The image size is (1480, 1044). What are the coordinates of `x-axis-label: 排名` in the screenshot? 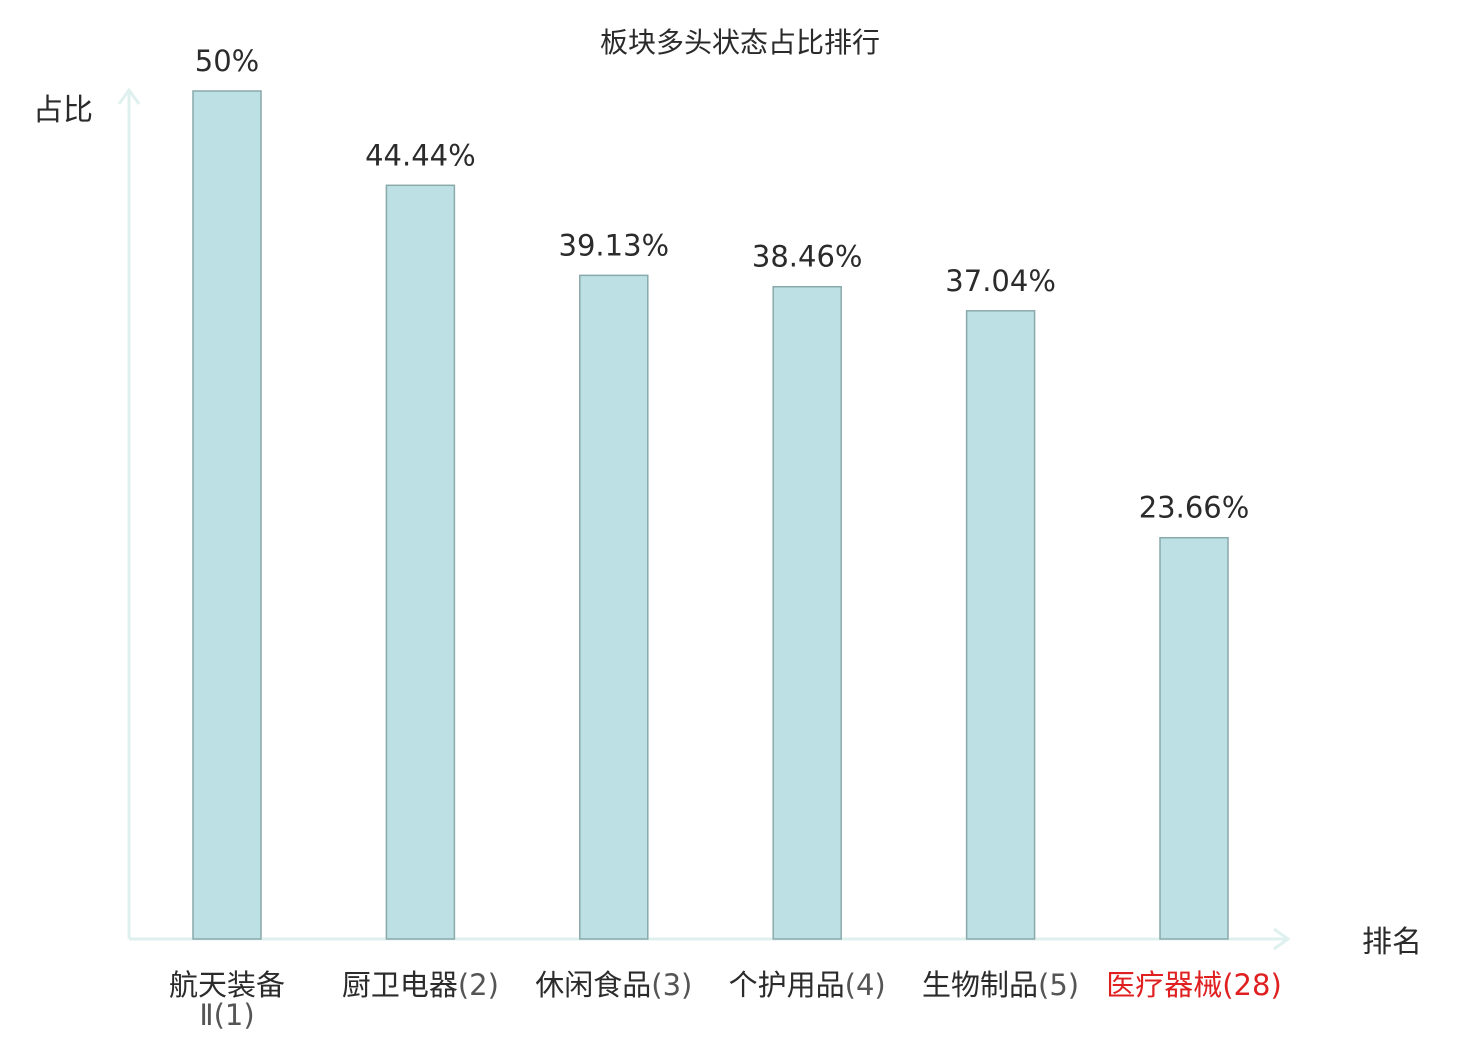 It's located at (1392, 942).